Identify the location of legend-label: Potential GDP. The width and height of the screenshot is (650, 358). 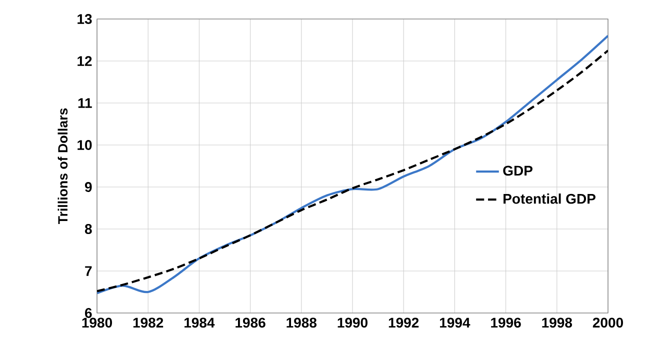
(550, 199).